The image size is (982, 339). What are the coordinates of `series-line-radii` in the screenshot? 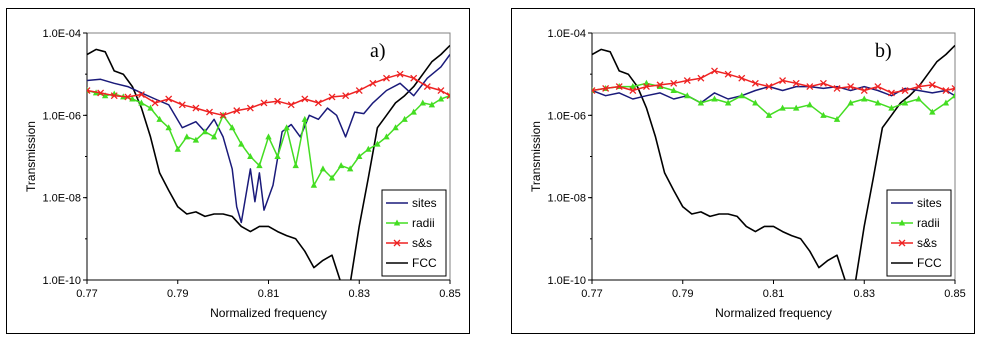 It's located at (773, 101).